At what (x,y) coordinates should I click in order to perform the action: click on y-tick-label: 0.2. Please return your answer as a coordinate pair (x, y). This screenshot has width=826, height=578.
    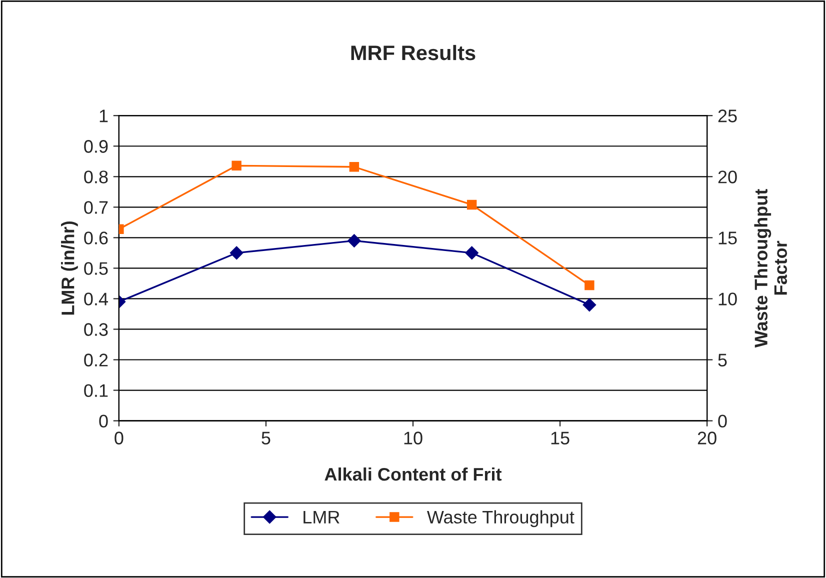
    Looking at the image, I should click on (96, 360).